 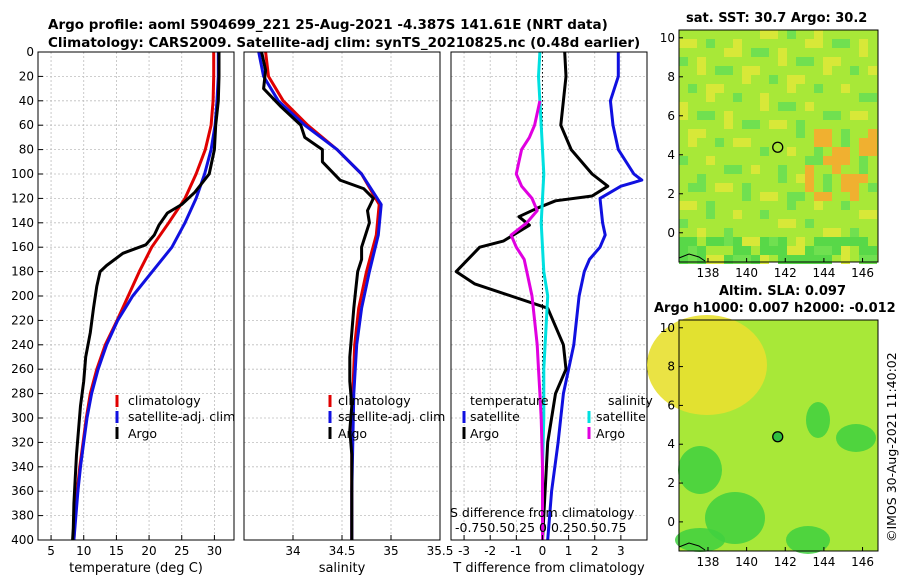 What do you see at coordinates (374, 400) in the screenshot?
I see `legend-climatology-label: climatology` at bounding box center [374, 400].